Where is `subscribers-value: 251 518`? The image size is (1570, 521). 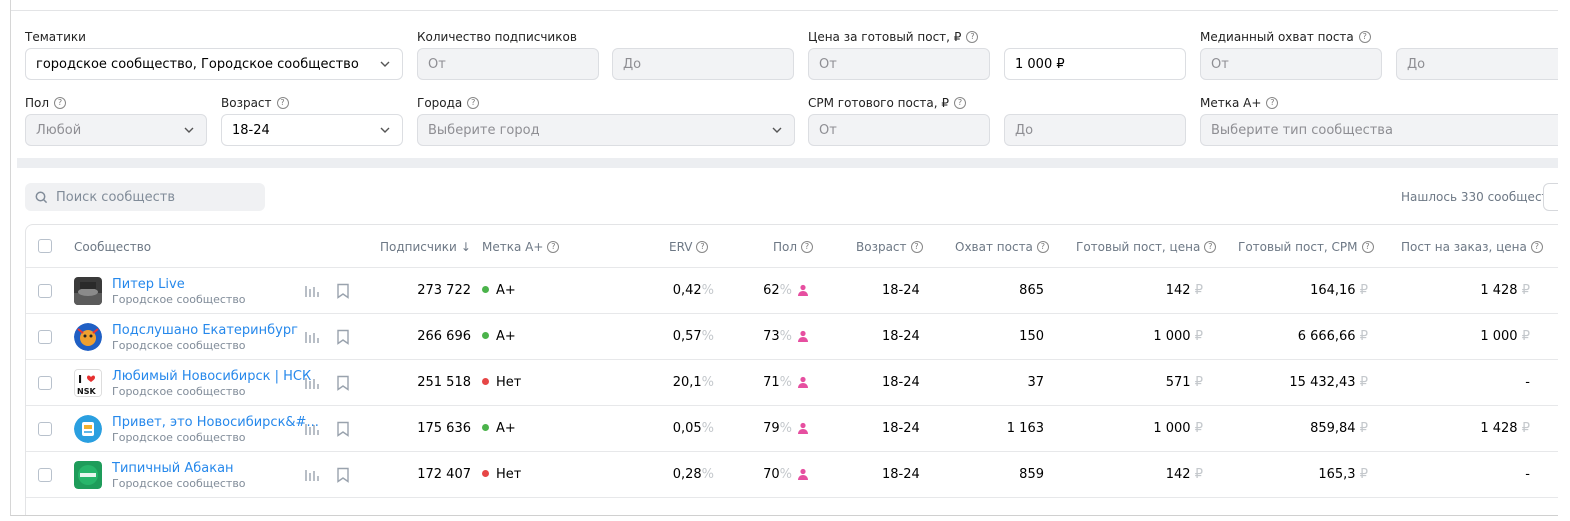 subscribers-value: 251 518 is located at coordinates (444, 382).